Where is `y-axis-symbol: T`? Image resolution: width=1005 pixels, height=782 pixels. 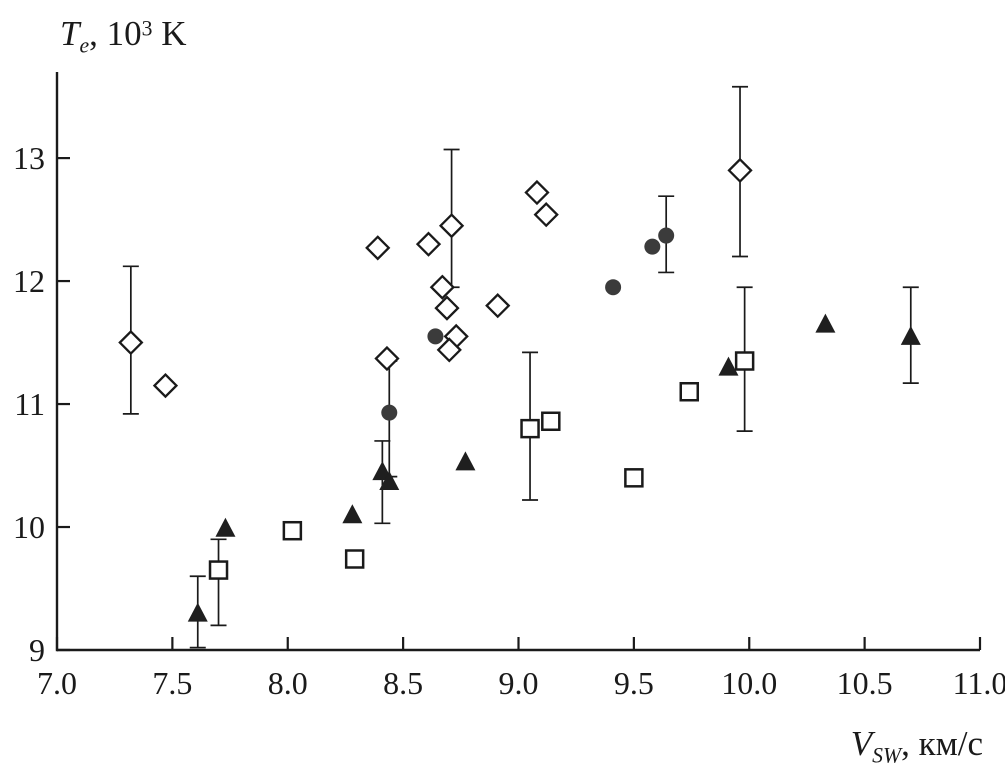
y-axis-symbol: T is located at coordinates (70, 33).